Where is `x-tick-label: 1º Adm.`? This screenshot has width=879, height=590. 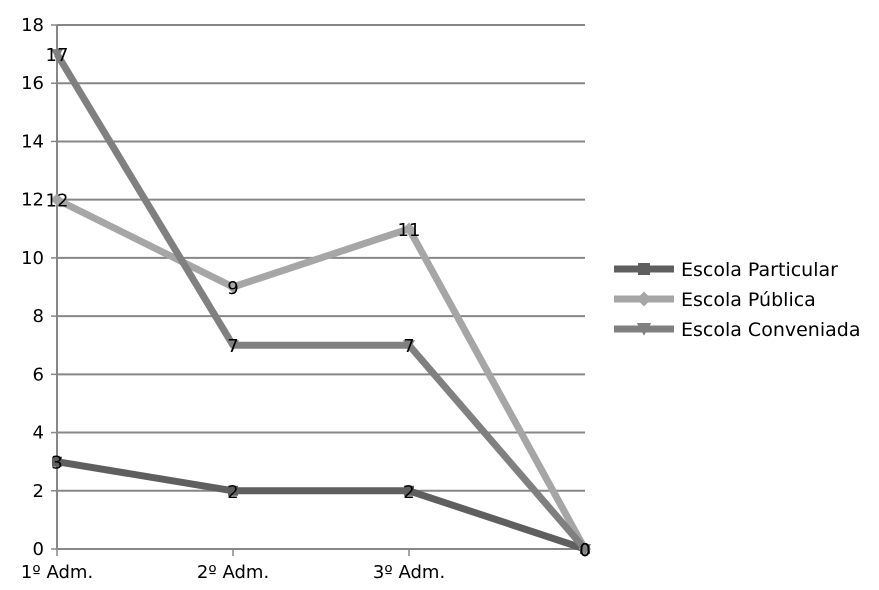 x-tick-label: 1º Adm. is located at coordinates (57, 572).